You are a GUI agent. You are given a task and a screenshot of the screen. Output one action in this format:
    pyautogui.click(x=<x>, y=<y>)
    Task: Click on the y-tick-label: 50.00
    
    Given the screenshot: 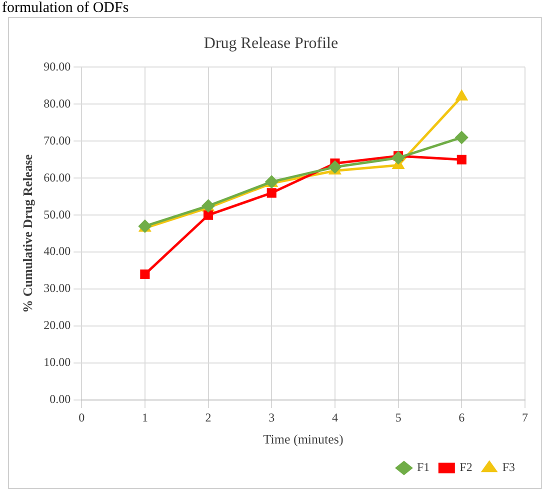 What is the action you would take?
    pyautogui.click(x=57, y=214)
    